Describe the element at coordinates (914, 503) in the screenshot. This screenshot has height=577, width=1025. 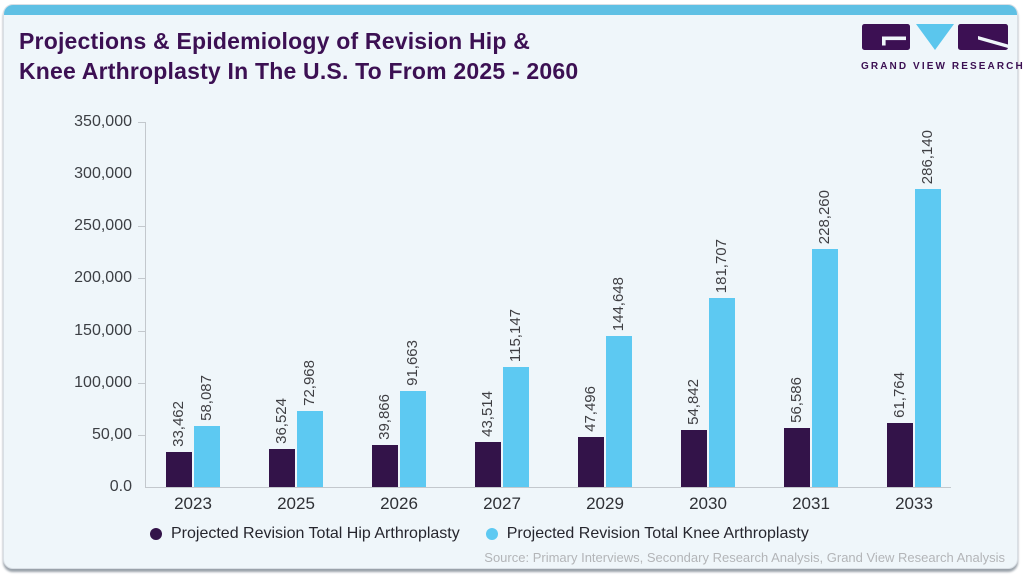
I see `x-axis-category-label: 2033` at that location.